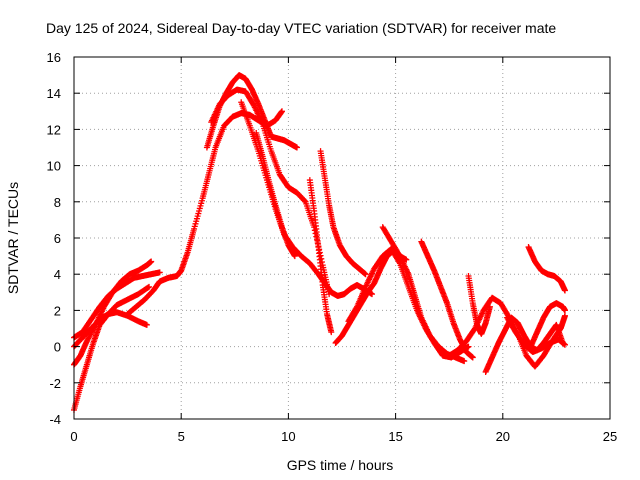 This screenshot has width=640, height=480. I want to click on x-axis-title: GPS time / hours, so click(340, 465).